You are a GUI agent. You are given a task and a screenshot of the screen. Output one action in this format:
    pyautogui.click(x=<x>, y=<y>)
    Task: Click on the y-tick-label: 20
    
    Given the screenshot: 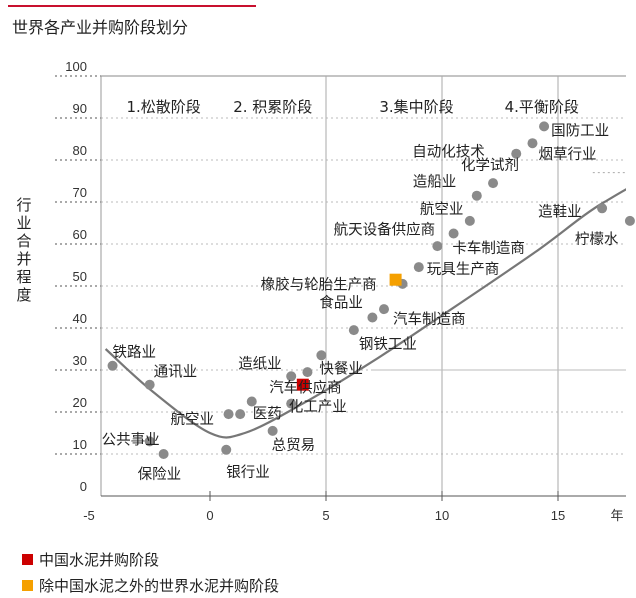 What is the action you would take?
    pyautogui.click(x=80, y=402)
    